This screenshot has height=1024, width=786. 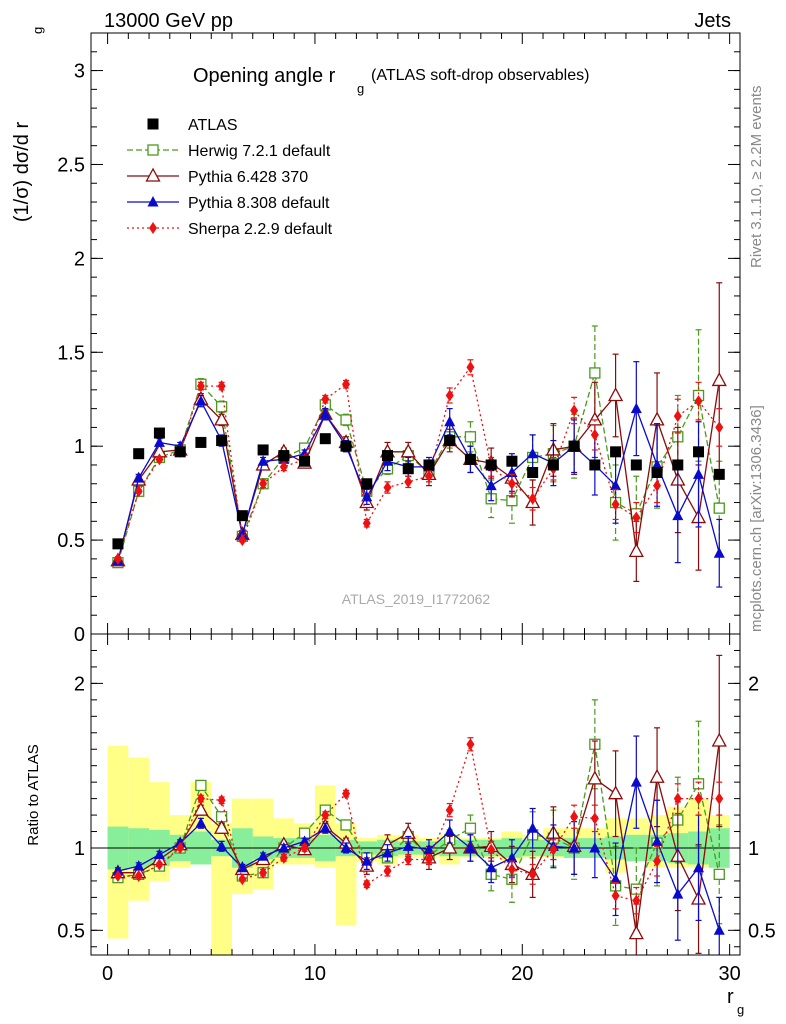 What do you see at coordinates (315, 974) in the screenshot?
I see `ratio-xtick-label: 10` at bounding box center [315, 974].